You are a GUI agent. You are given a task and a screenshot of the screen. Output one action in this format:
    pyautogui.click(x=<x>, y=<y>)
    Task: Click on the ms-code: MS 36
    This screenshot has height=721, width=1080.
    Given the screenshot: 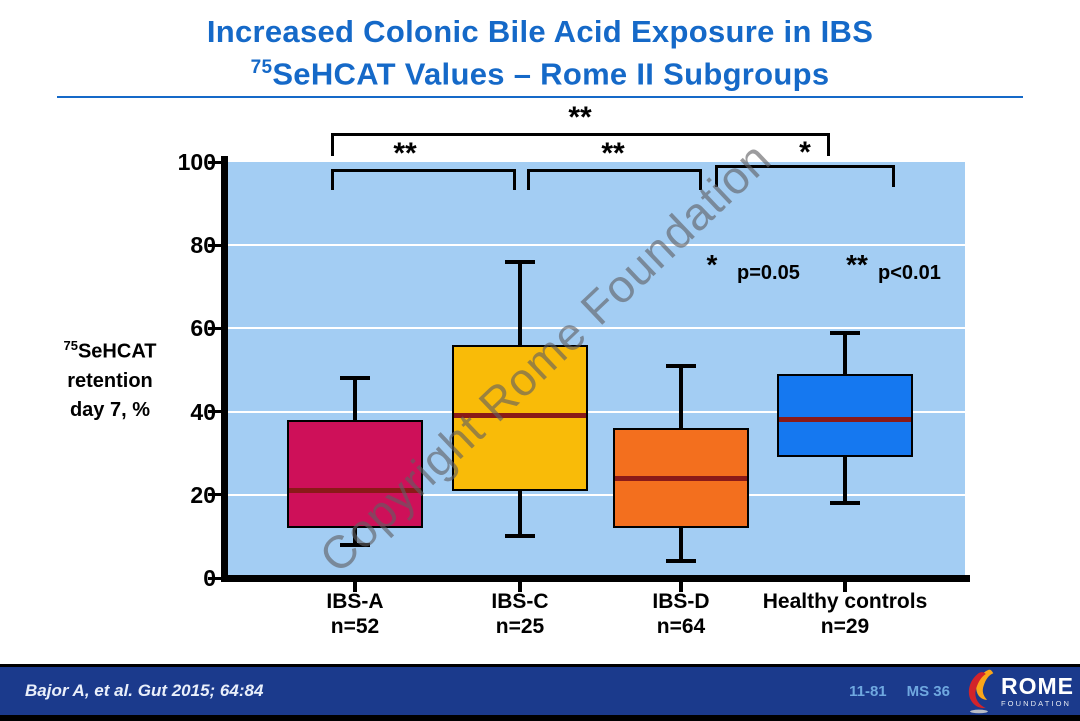 What is the action you would take?
    pyautogui.click(x=928, y=691)
    